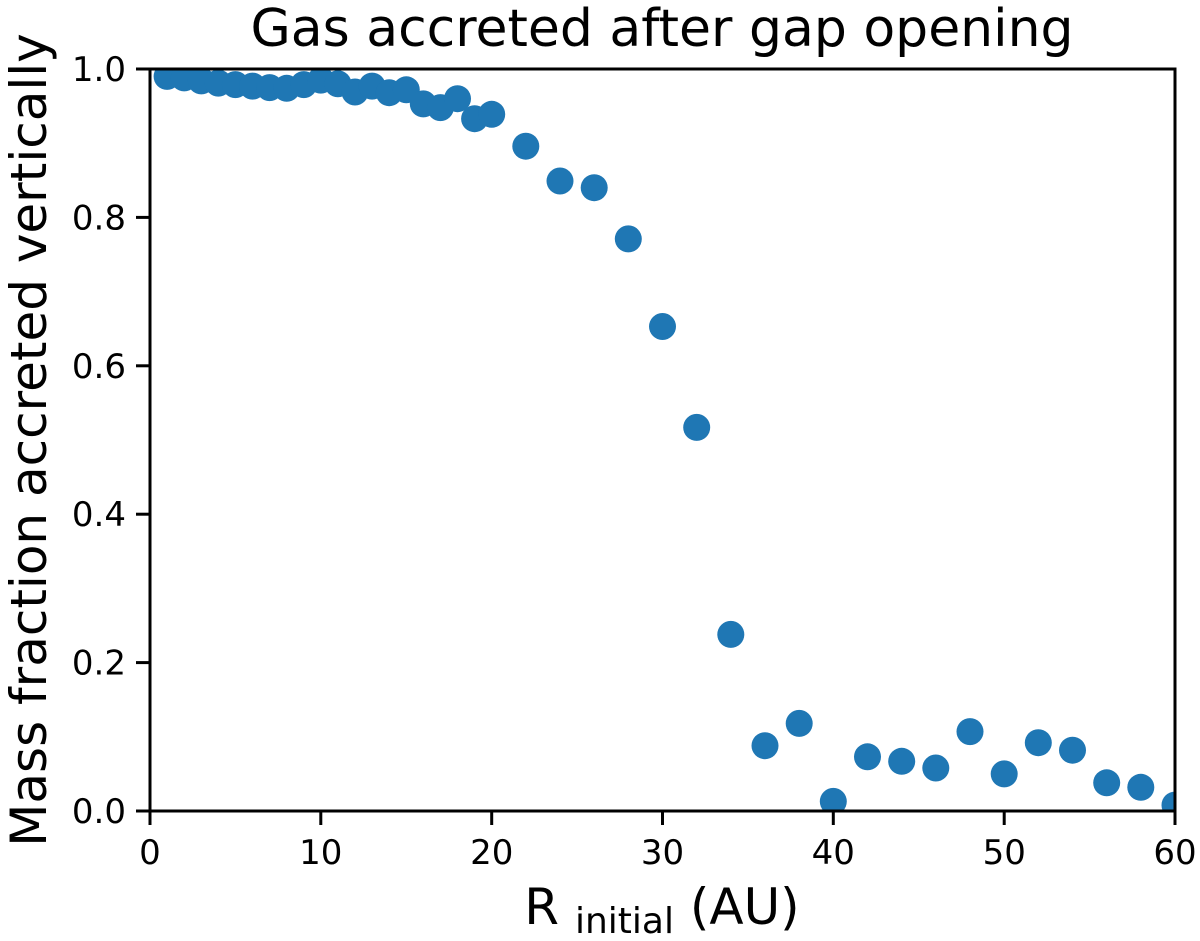  Describe the element at coordinates (99, 515) in the screenshot. I see `y-tick-label: 0.4` at that location.